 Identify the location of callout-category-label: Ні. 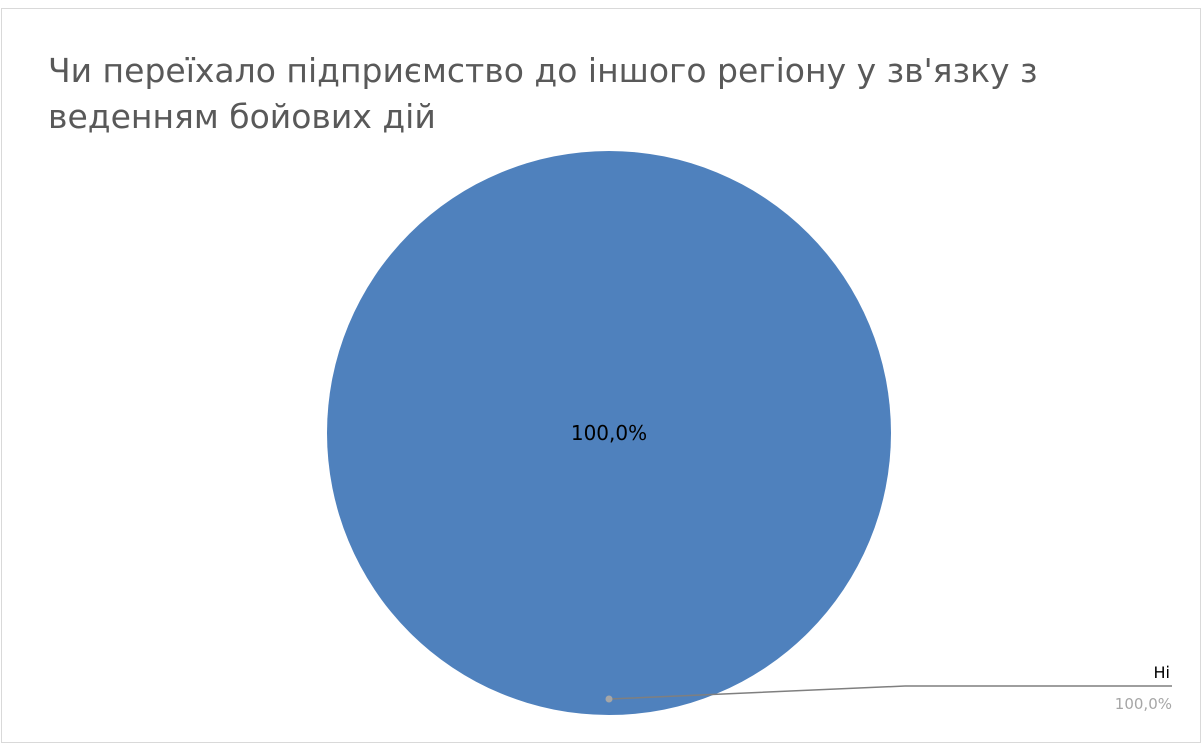
(1162, 672).